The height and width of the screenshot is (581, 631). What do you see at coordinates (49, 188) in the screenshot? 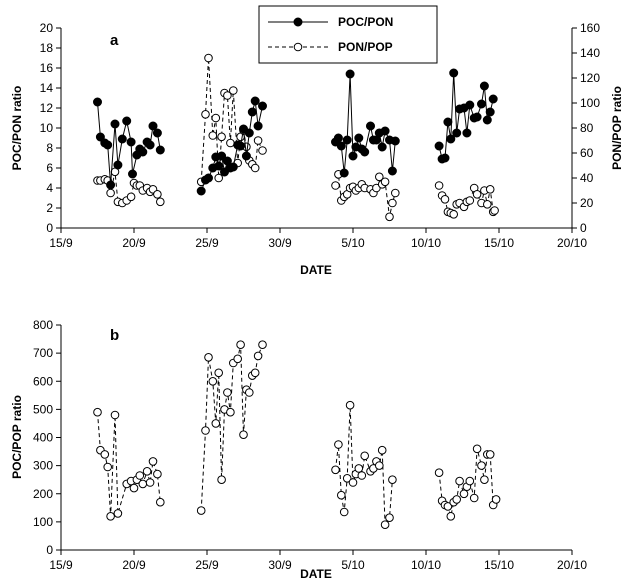
I see `a-y-tick-label-2: 4` at bounding box center [49, 188].